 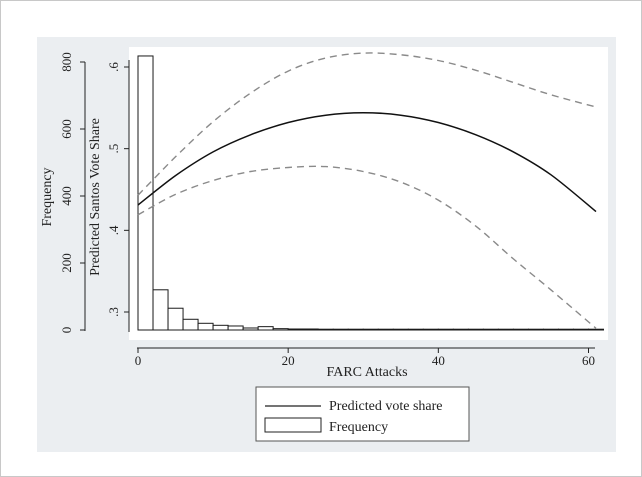 I want to click on x-tick-label: 20, so click(x=288, y=360).